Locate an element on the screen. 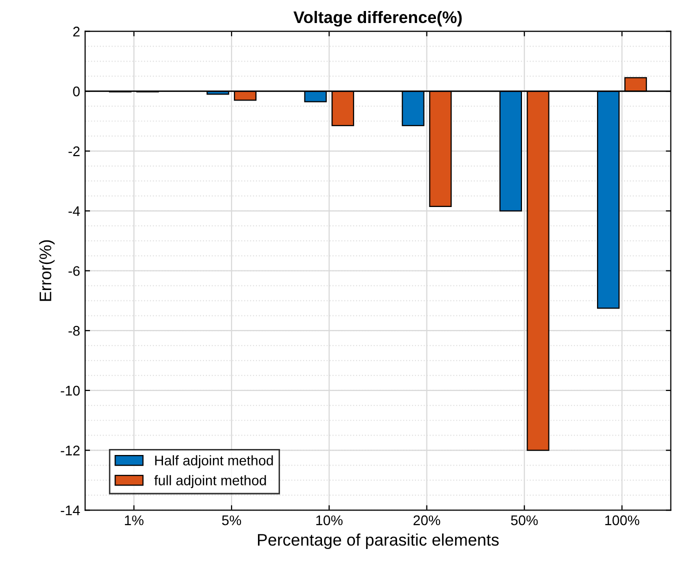  y-tick-label: 0 is located at coordinates (76, 91).